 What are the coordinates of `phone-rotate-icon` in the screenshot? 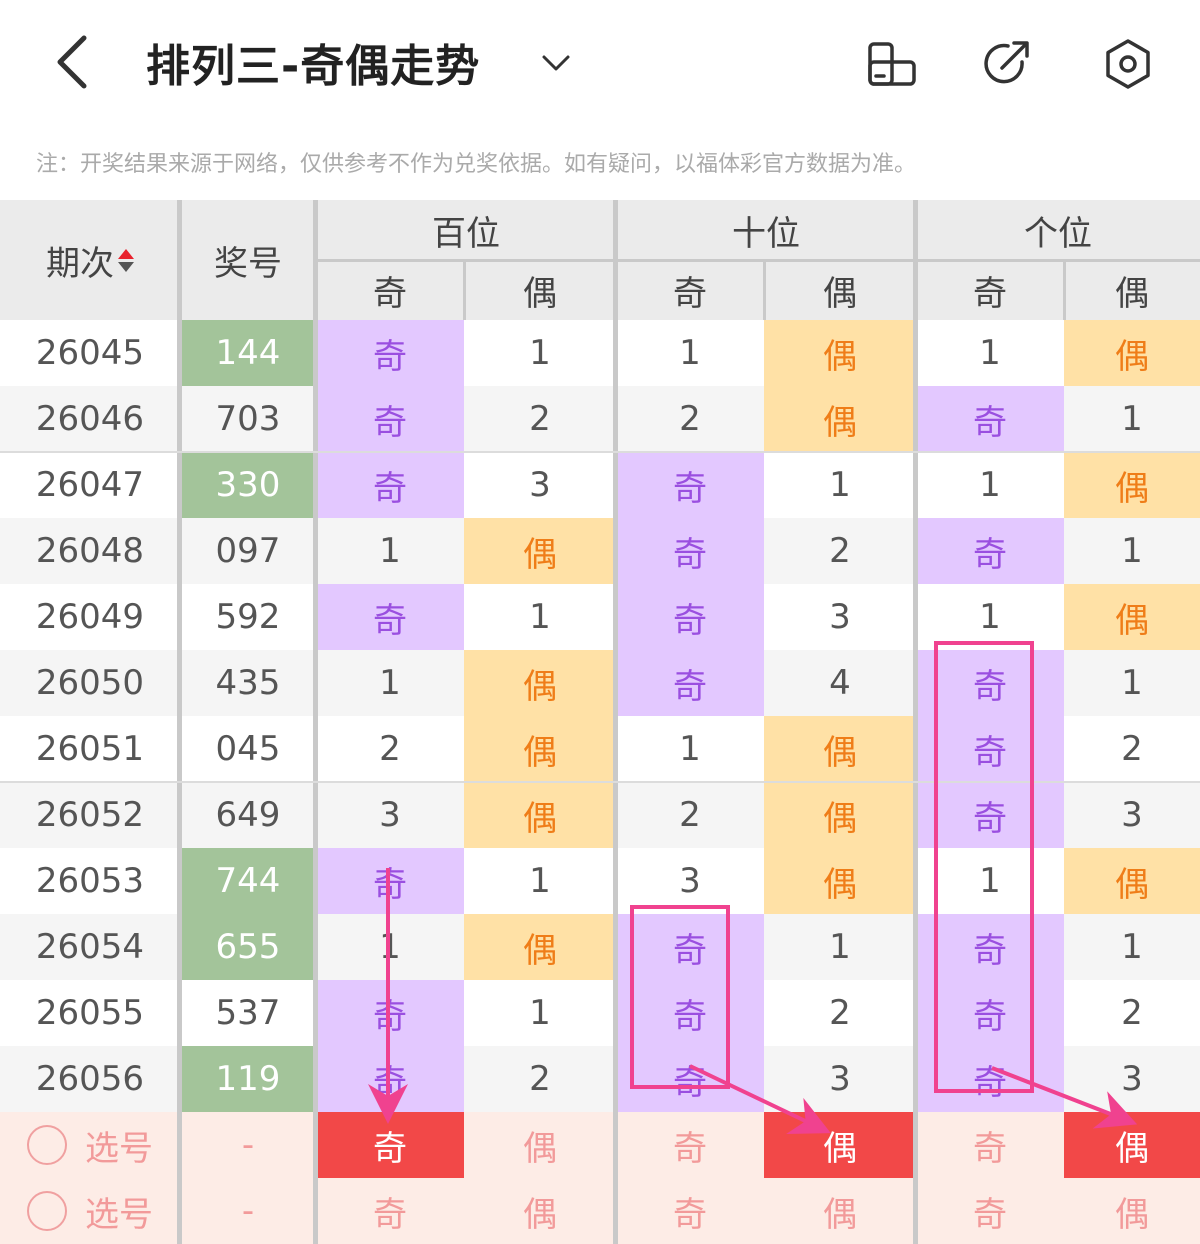 It's located at (892, 64).